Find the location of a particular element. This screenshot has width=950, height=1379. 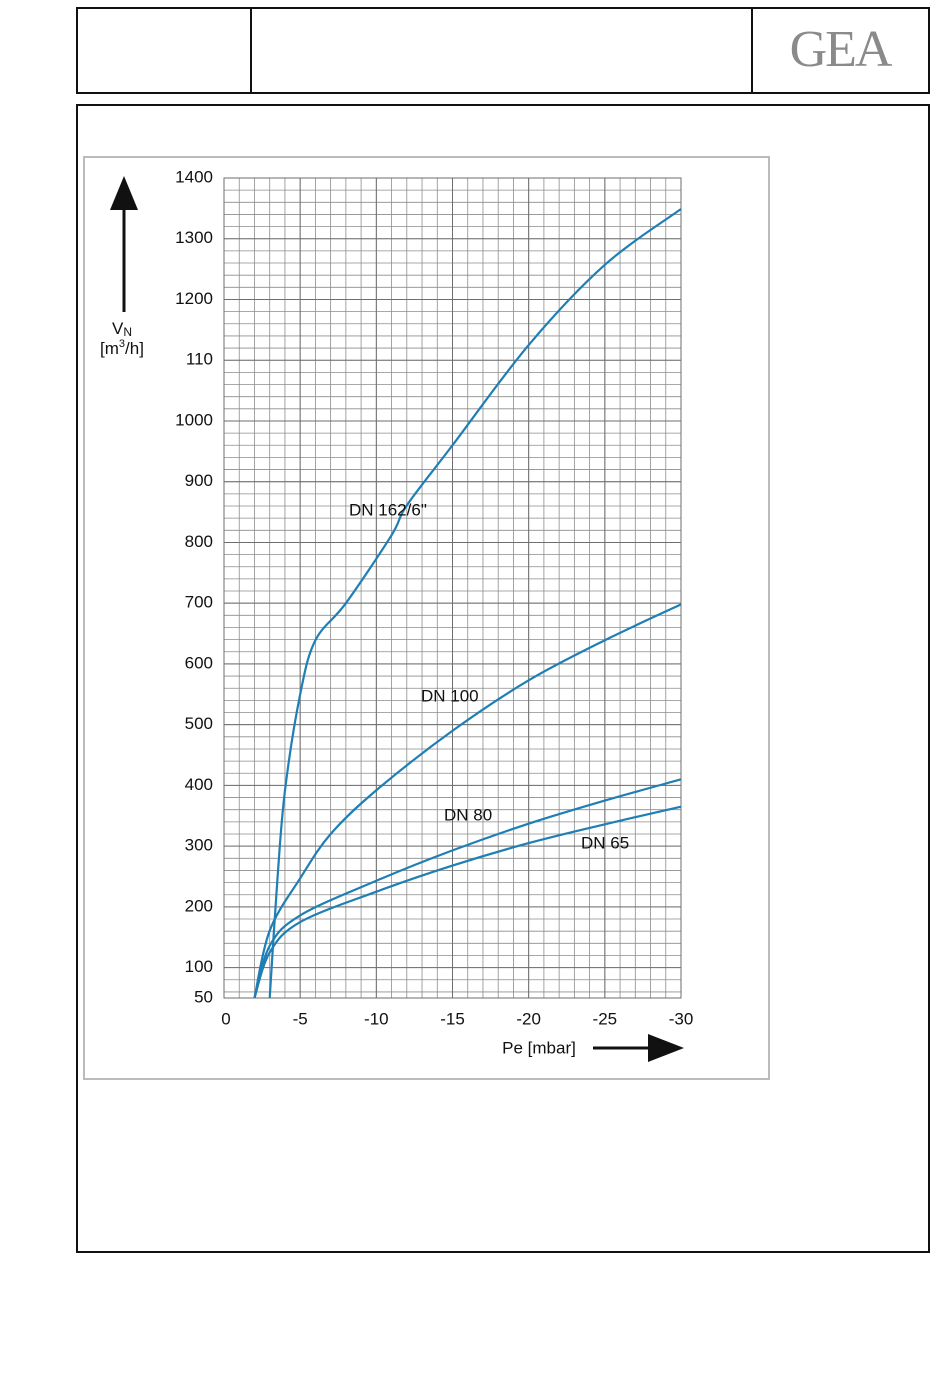

y-arrow-head is located at coordinates (124, 193).